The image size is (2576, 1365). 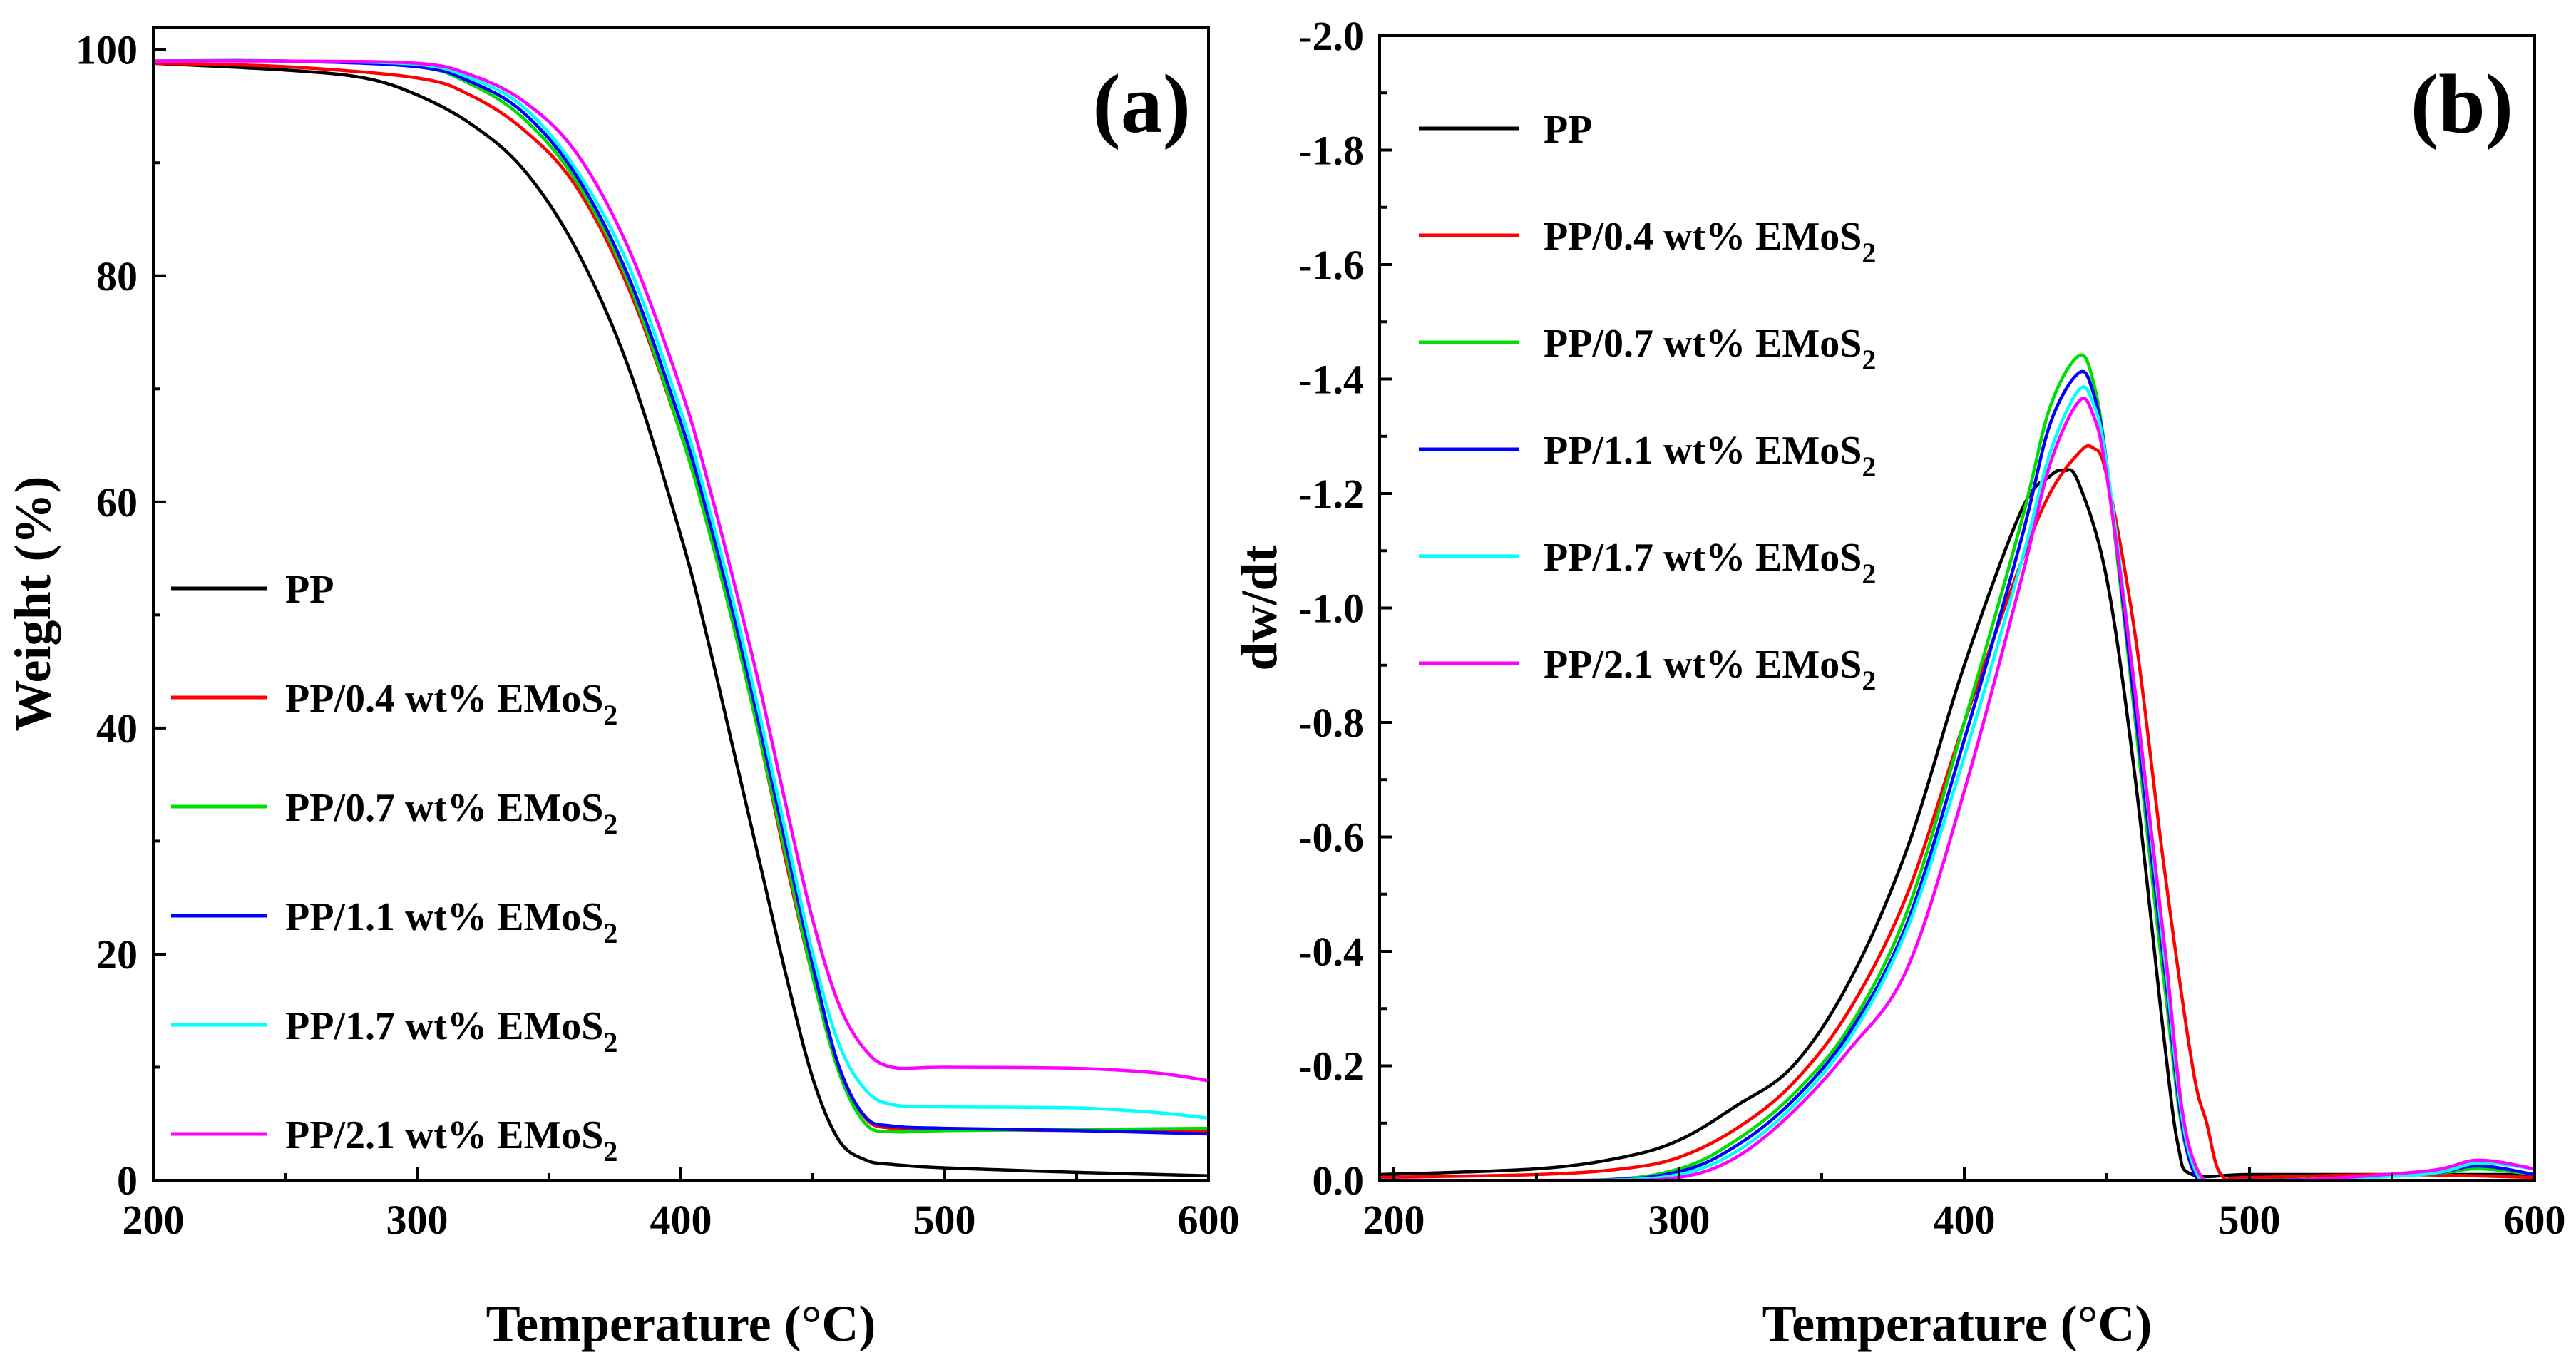 I want to click on y-tick-label: -0.2, so click(x=1331, y=1066).